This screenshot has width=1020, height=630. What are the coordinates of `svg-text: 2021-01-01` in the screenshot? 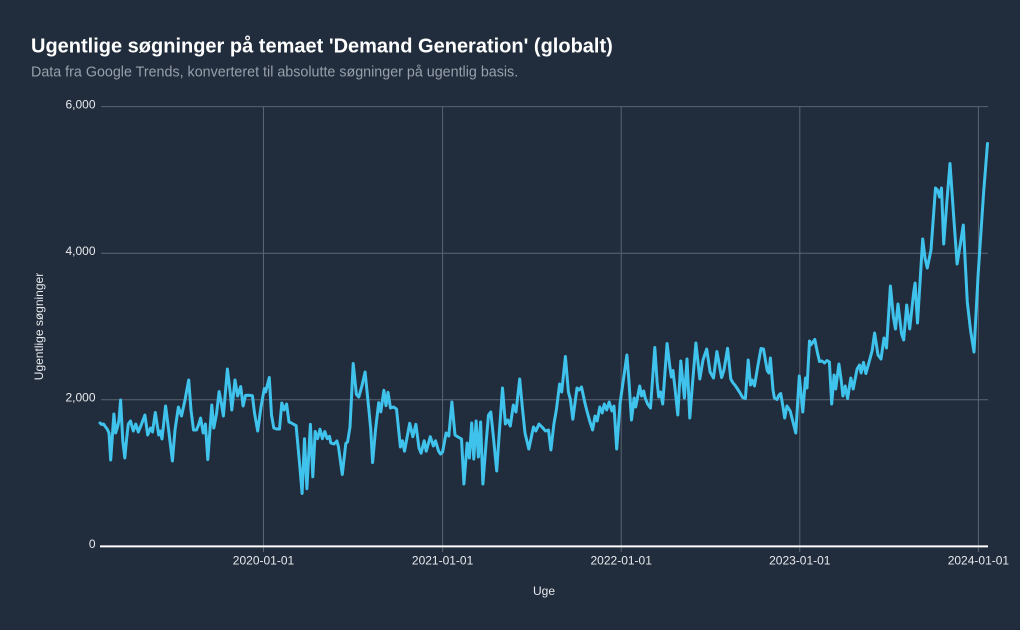 It's located at (443, 561).